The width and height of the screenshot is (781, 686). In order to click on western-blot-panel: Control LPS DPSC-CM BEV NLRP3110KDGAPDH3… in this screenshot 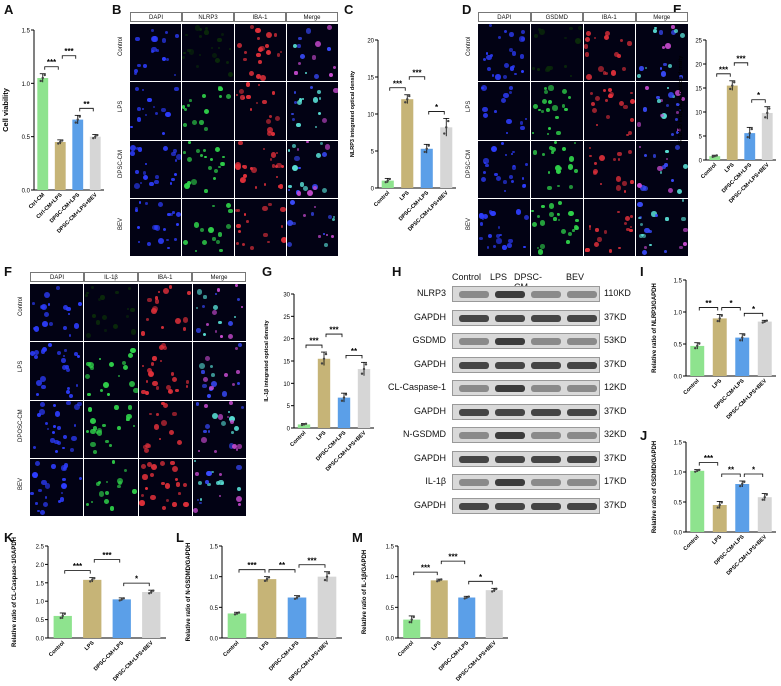, I will do `click(507, 394)`.